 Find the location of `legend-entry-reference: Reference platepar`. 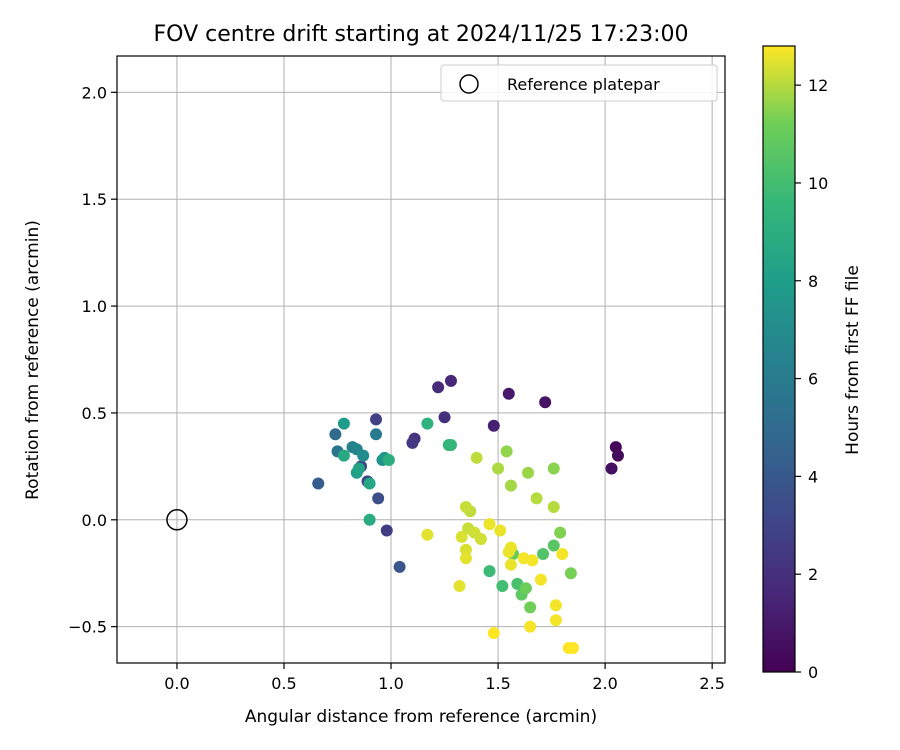

legend-entry-reference: Reference platepar is located at coordinates (583, 84).